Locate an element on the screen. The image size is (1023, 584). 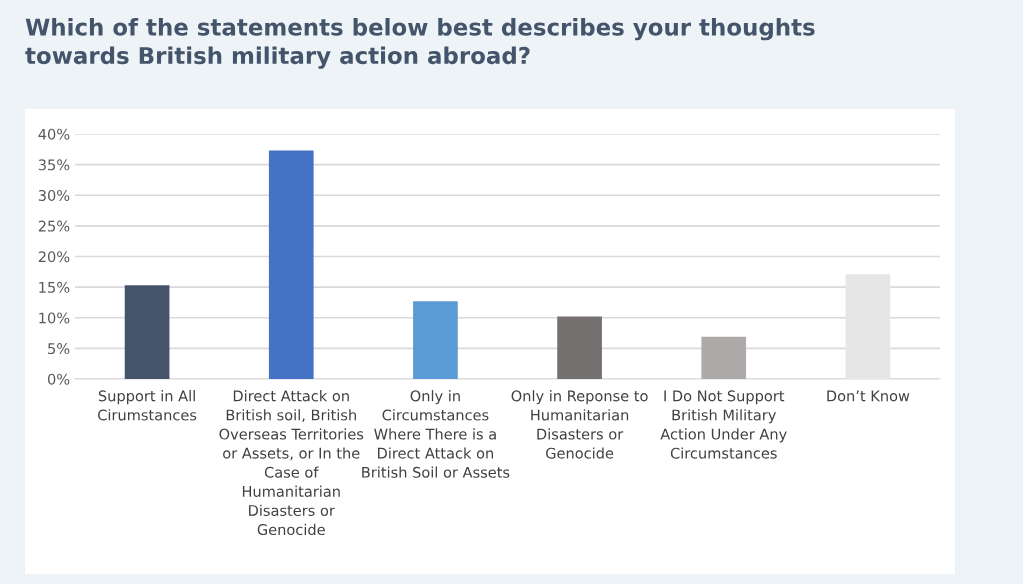
x-tick-label: Don’t Know is located at coordinates (868, 396).